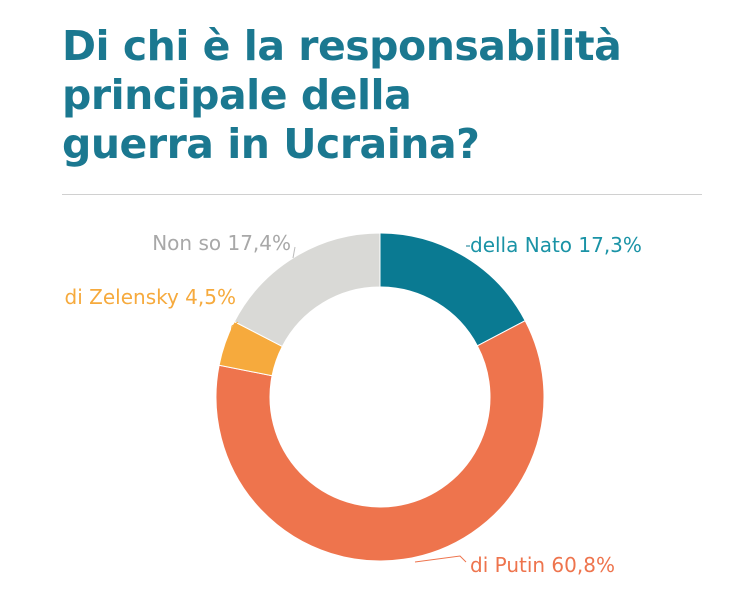 This screenshot has width=740, height=595. I want to click on slice-non-so, so click(307, 290).